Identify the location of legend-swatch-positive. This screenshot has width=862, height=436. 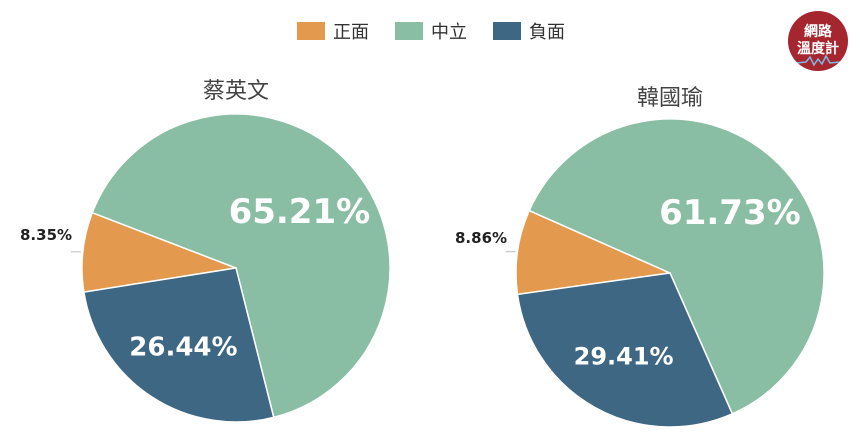
(311, 31).